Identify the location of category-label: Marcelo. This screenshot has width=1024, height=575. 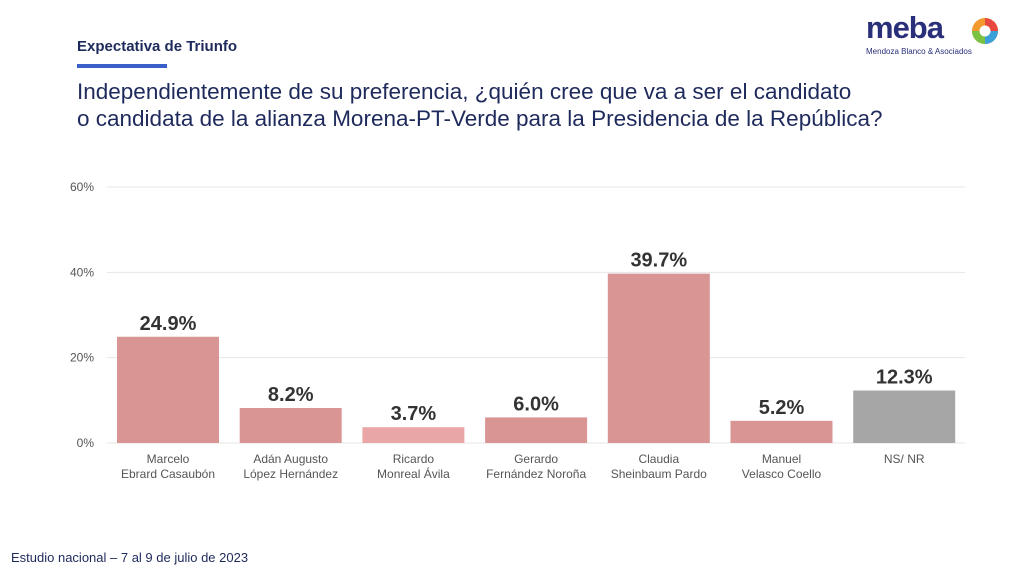
(168, 459).